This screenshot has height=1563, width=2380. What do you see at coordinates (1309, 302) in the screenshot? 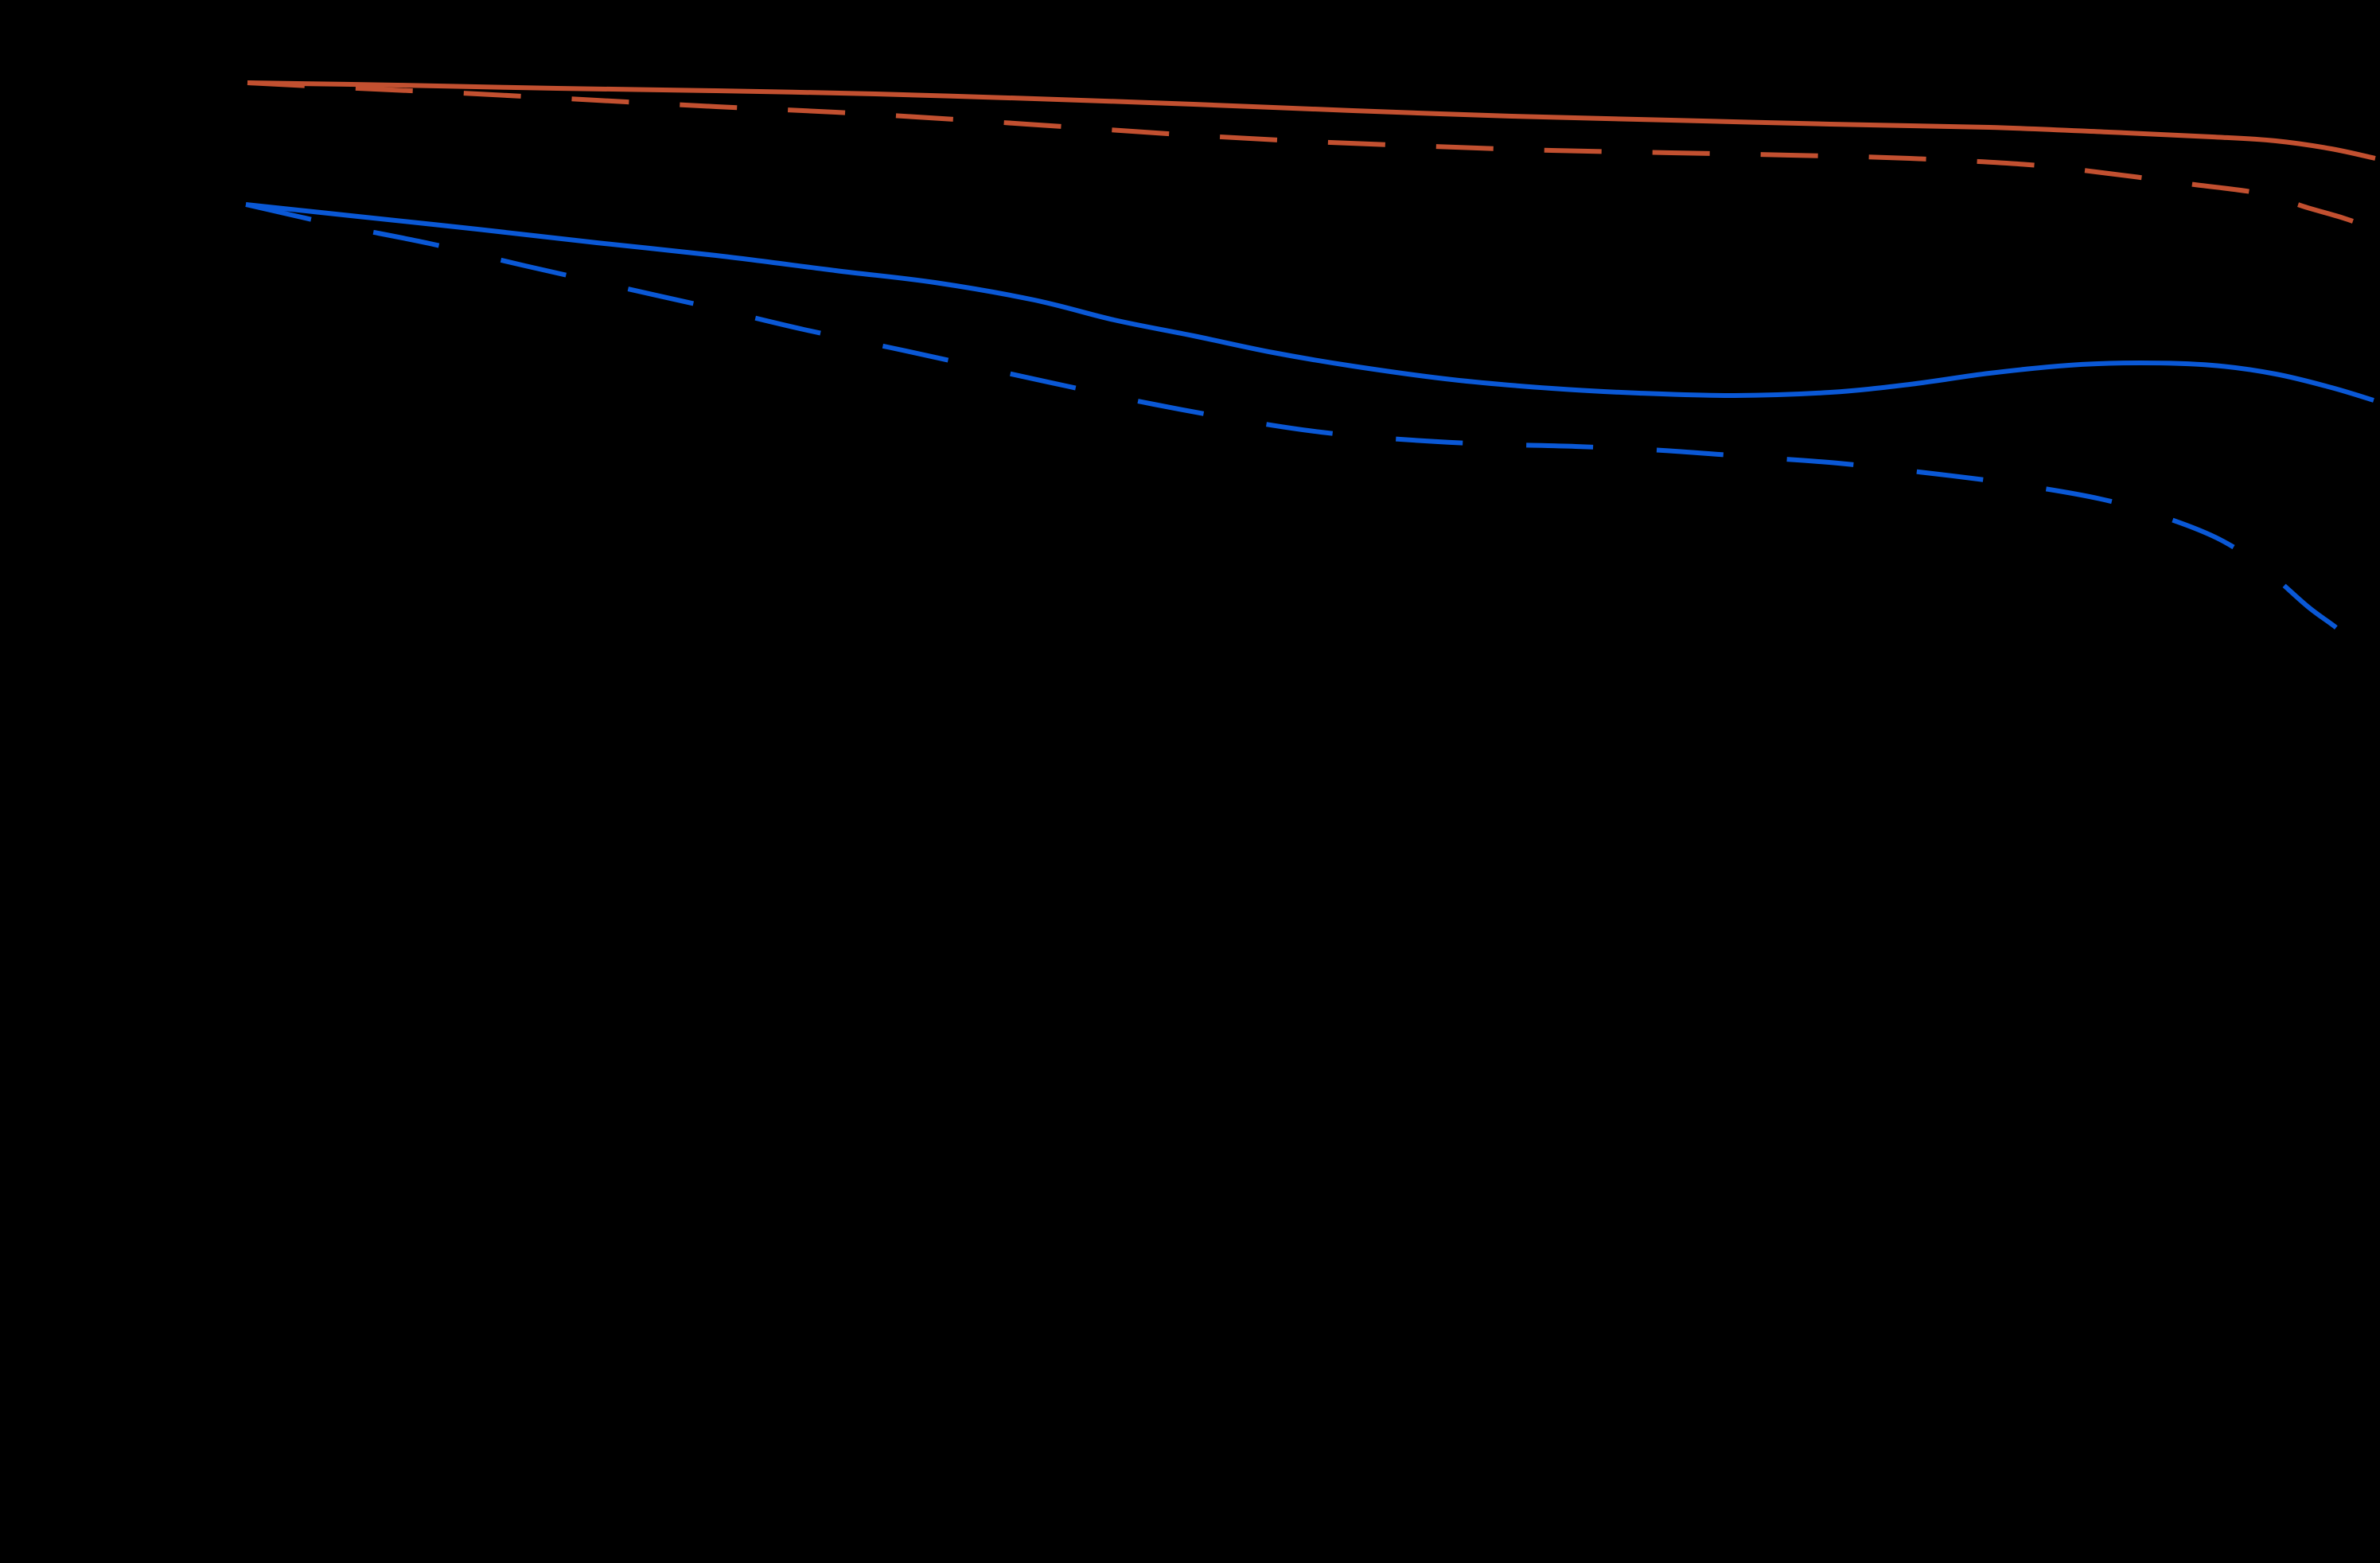
I see `series-blue-solid-line` at bounding box center [1309, 302].